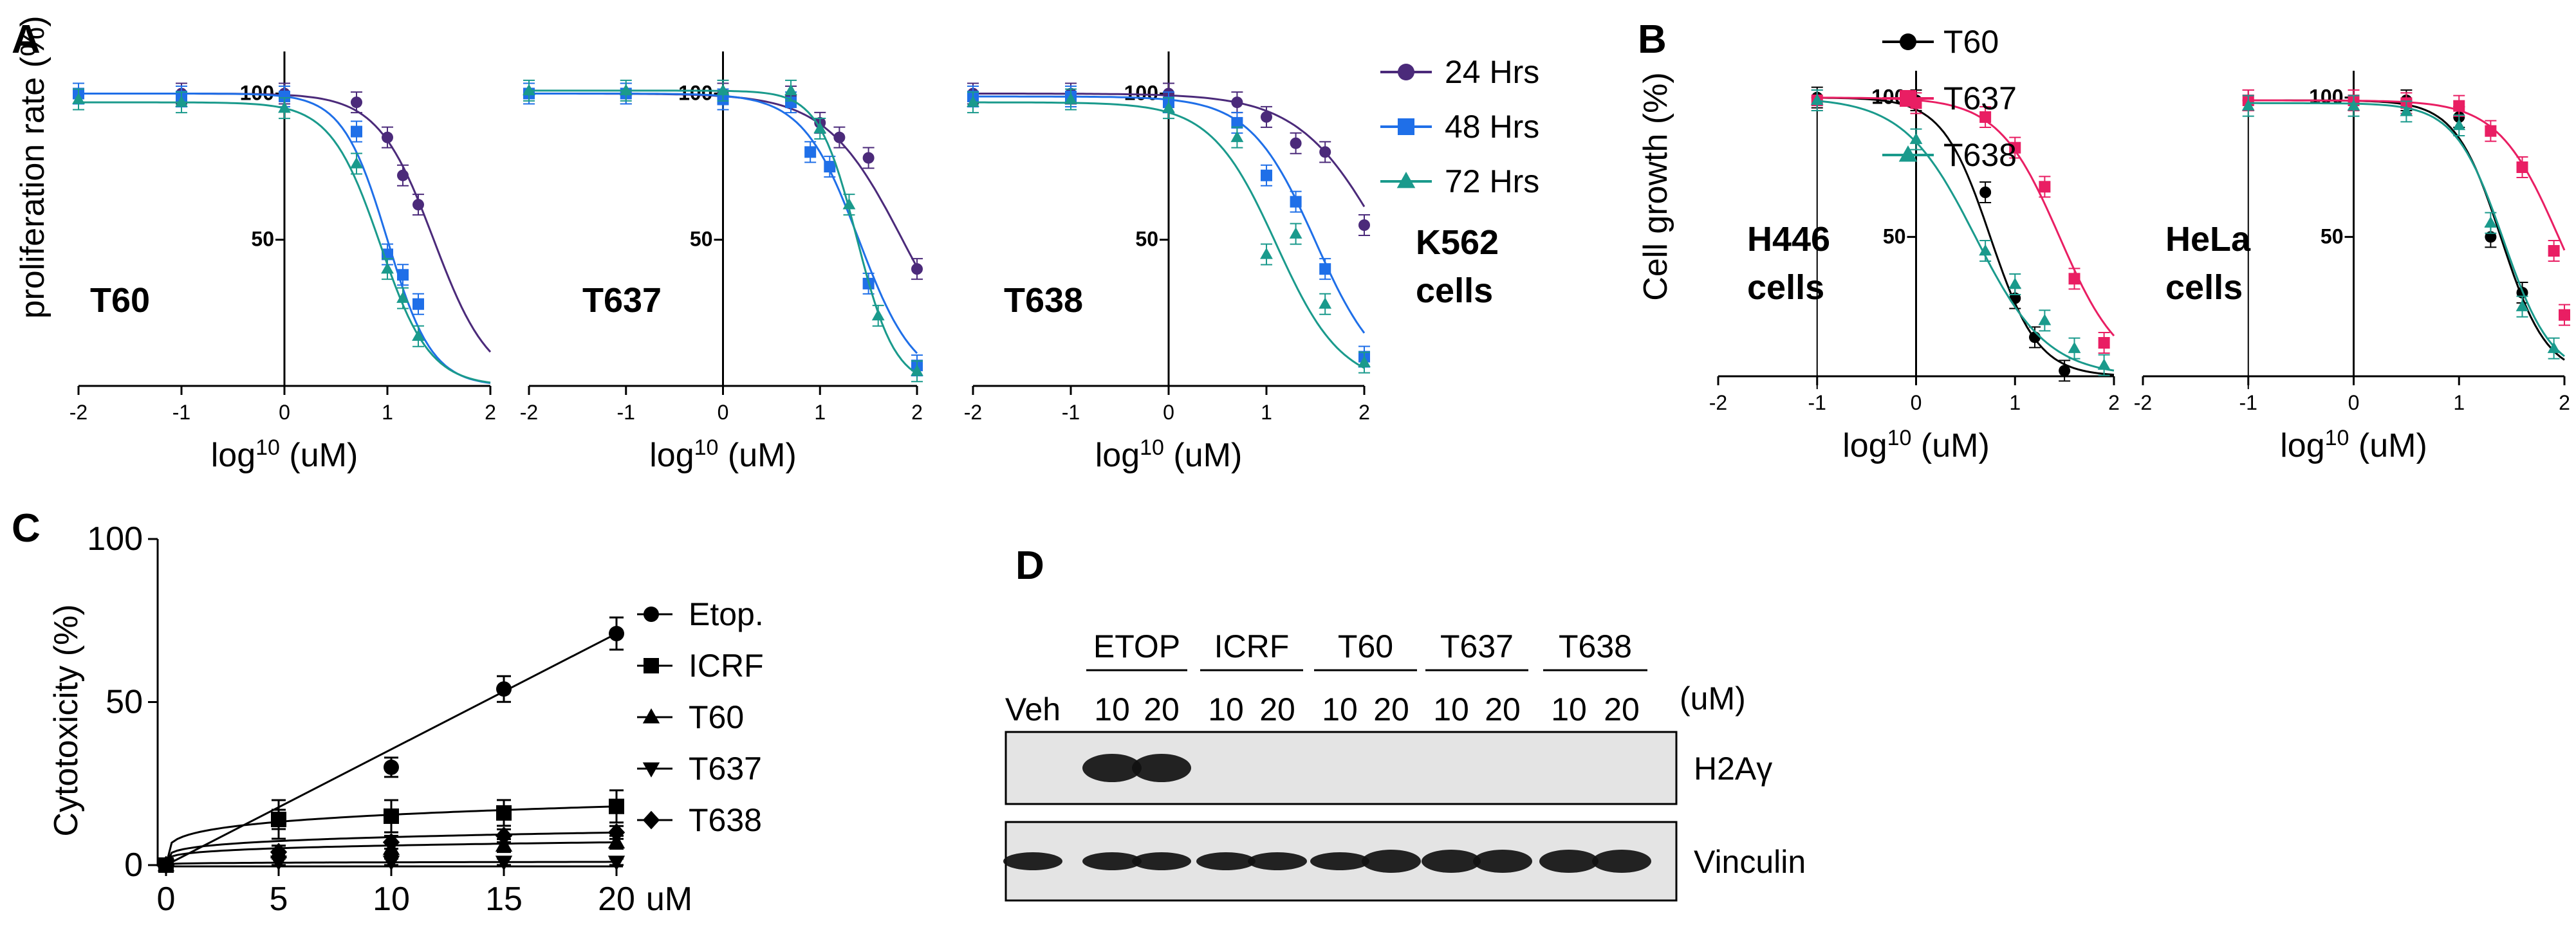 The image size is (2576, 941). Describe the element at coordinates (1029, 566) in the screenshot. I see `panel-label-d: D` at that location.